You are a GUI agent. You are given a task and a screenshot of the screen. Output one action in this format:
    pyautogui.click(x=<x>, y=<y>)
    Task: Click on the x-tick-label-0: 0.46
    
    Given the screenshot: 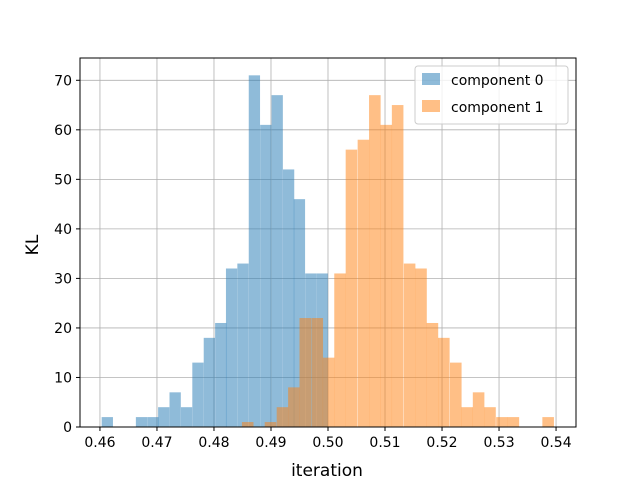 What is the action you would take?
    pyautogui.click(x=99, y=443)
    